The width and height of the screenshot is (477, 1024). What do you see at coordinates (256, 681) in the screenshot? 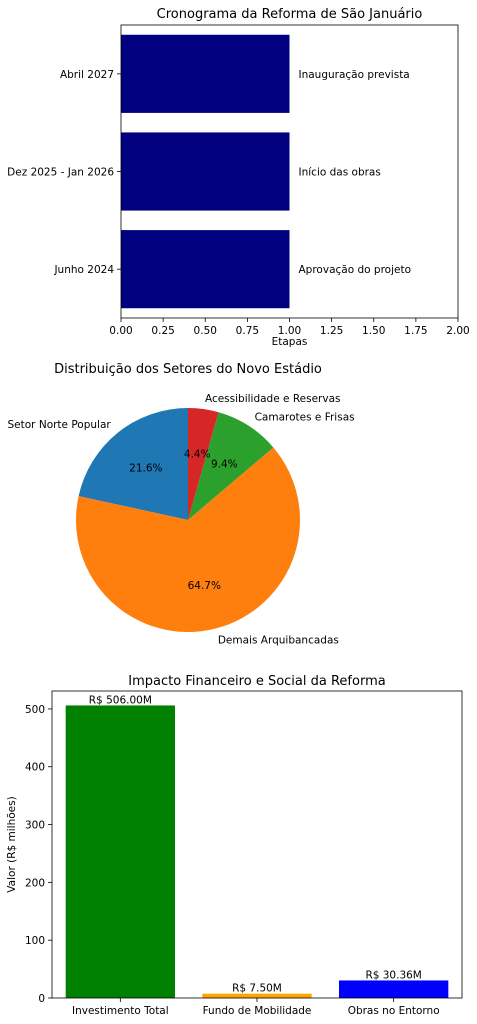
I see `chart-title: Impacto Financeiro e Social da Reforma` at bounding box center [256, 681].